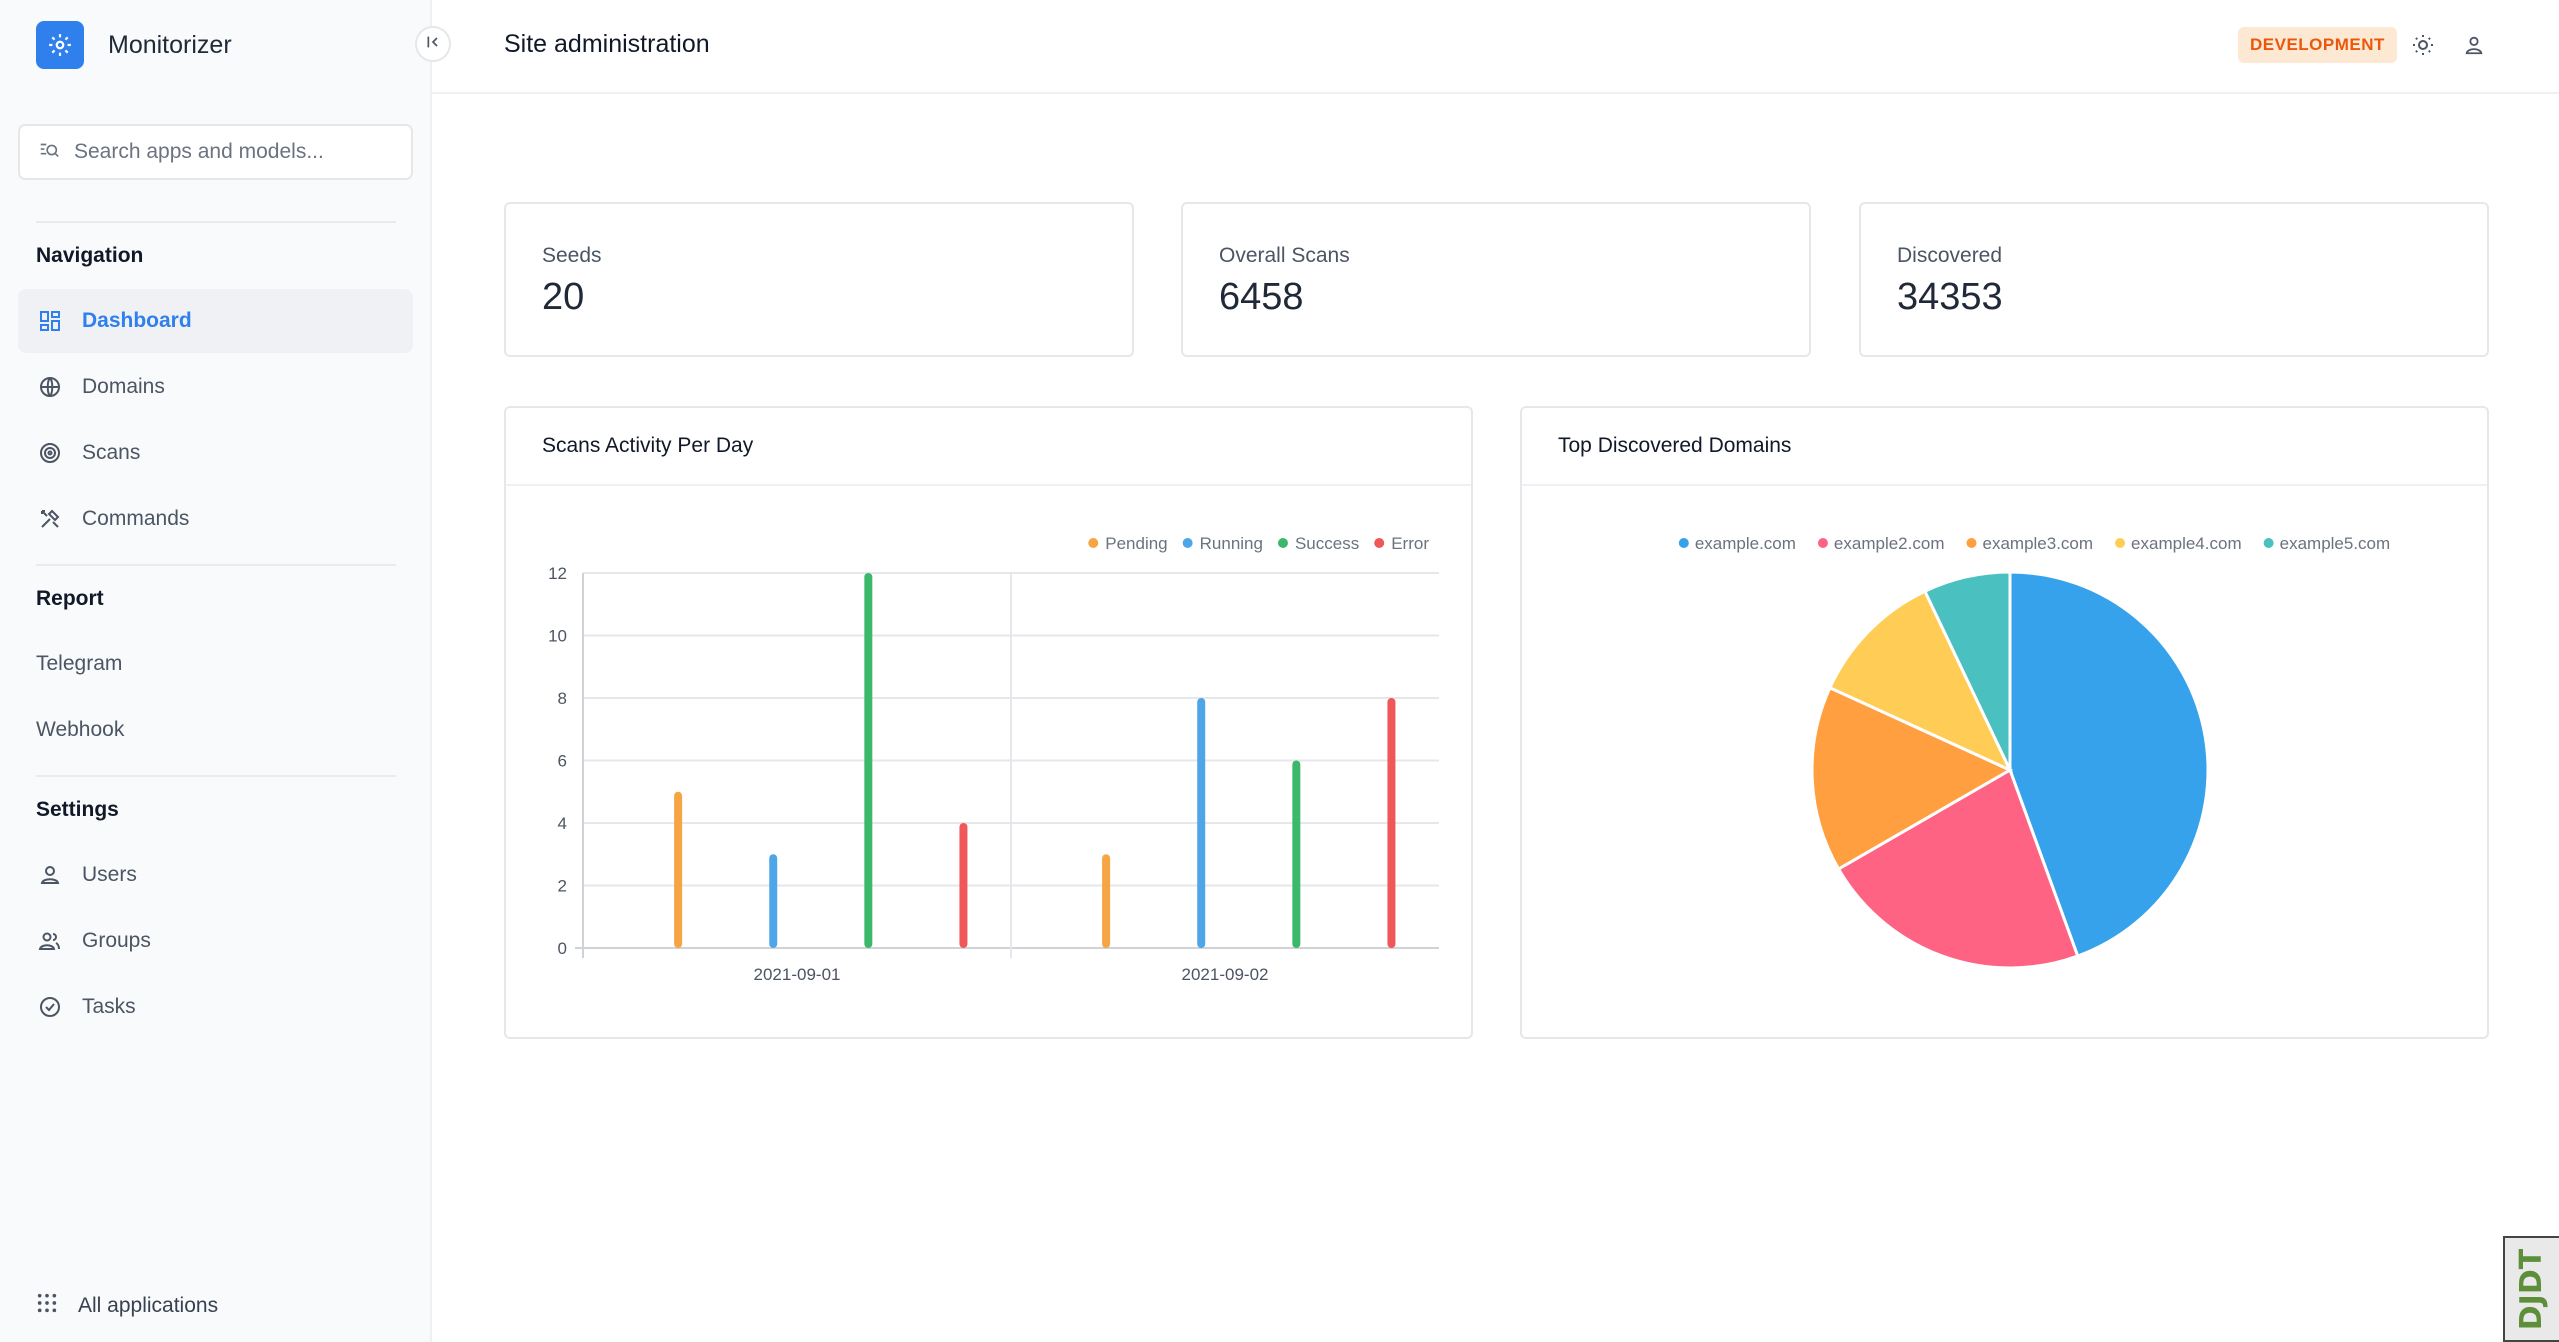  Describe the element at coordinates (234, 152) in the screenshot. I see `search-input` at that location.